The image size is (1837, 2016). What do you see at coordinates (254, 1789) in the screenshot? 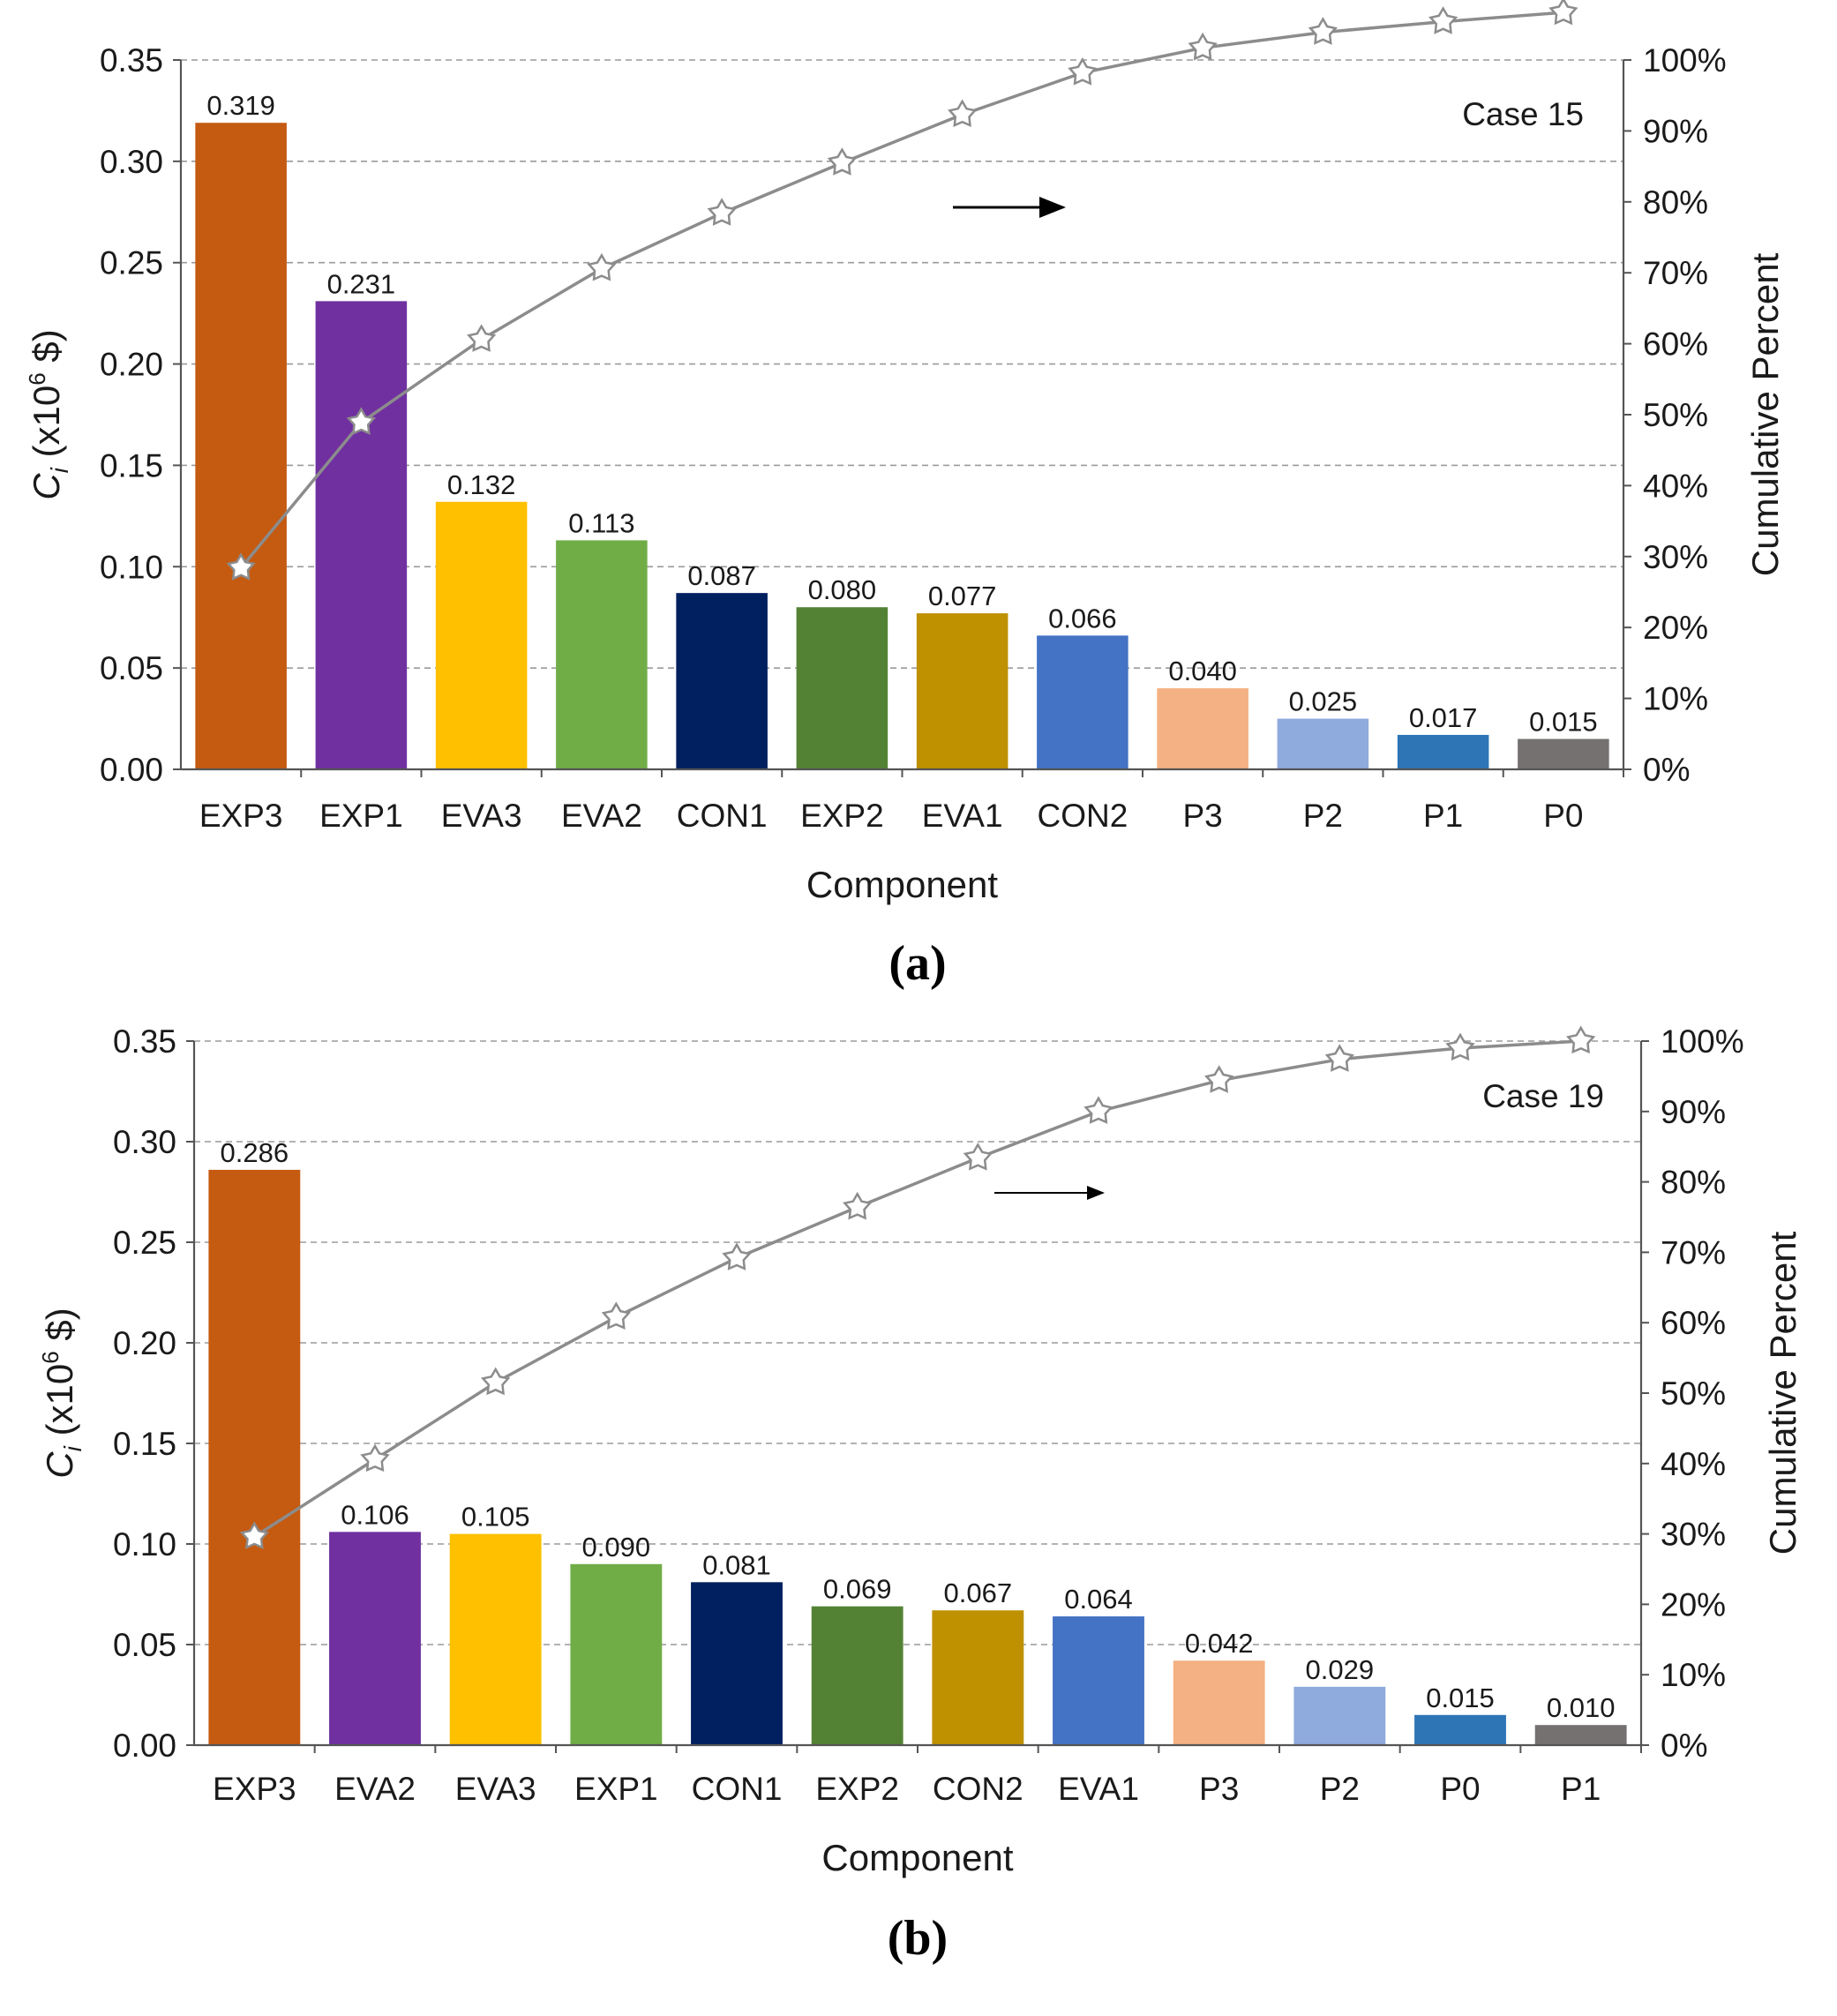
I see `x-category-label: EXP3` at bounding box center [254, 1789].